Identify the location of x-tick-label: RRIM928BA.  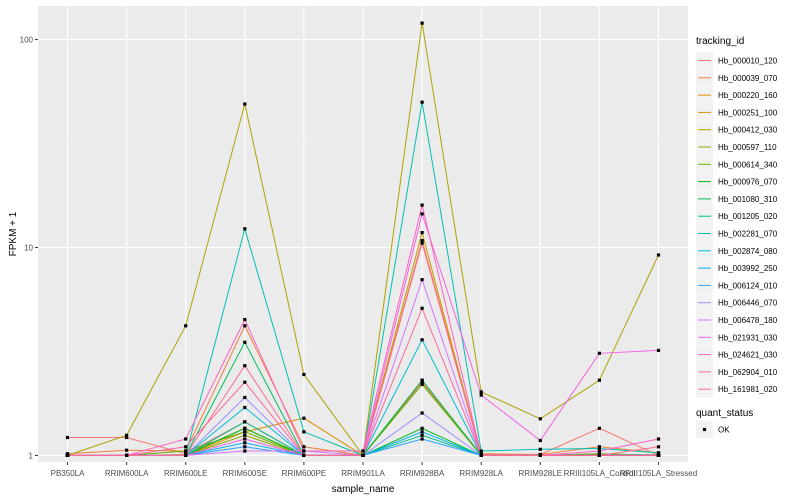
(422, 473).